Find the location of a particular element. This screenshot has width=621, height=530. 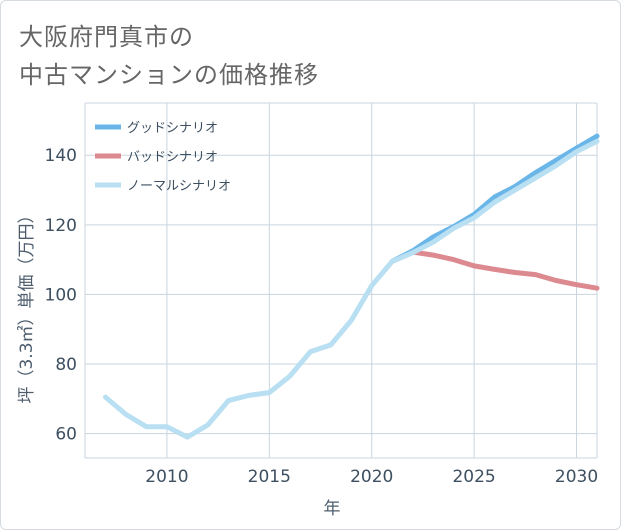

legend-label: グッドシナリオ is located at coordinates (172, 128).